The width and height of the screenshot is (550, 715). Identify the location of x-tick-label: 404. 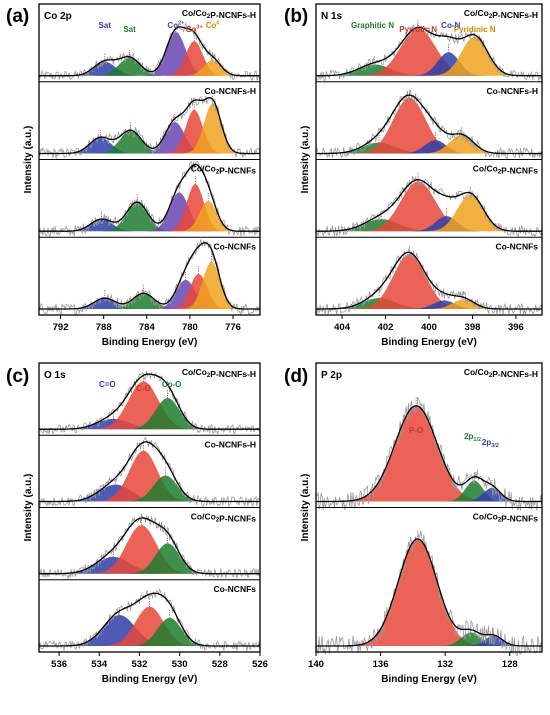
(342, 327).